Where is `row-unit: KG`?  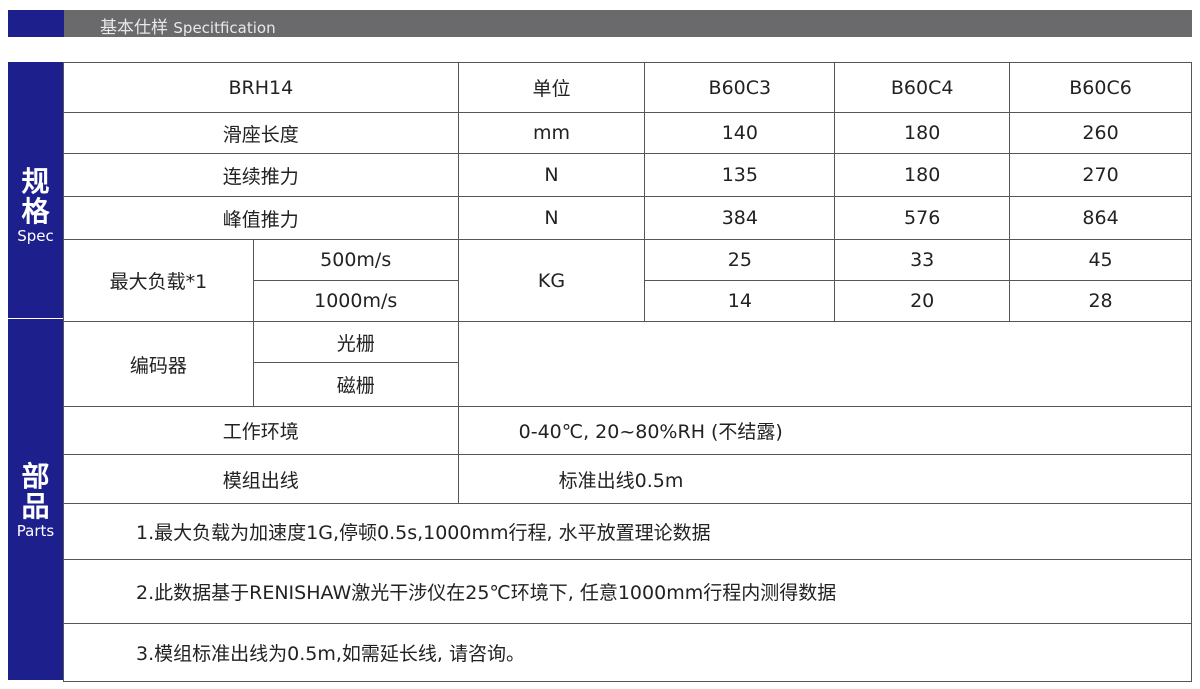
row-unit: KG is located at coordinates (551, 280).